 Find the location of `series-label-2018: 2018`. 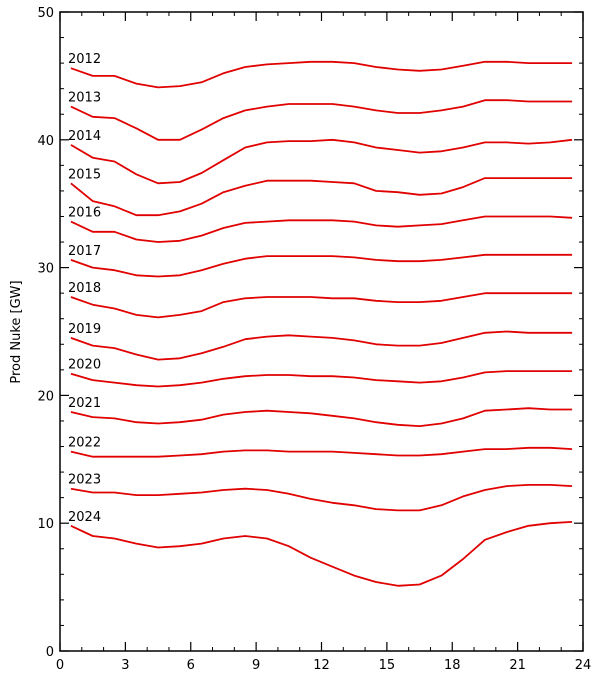

series-label-2018: 2018 is located at coordinates (84, 288).